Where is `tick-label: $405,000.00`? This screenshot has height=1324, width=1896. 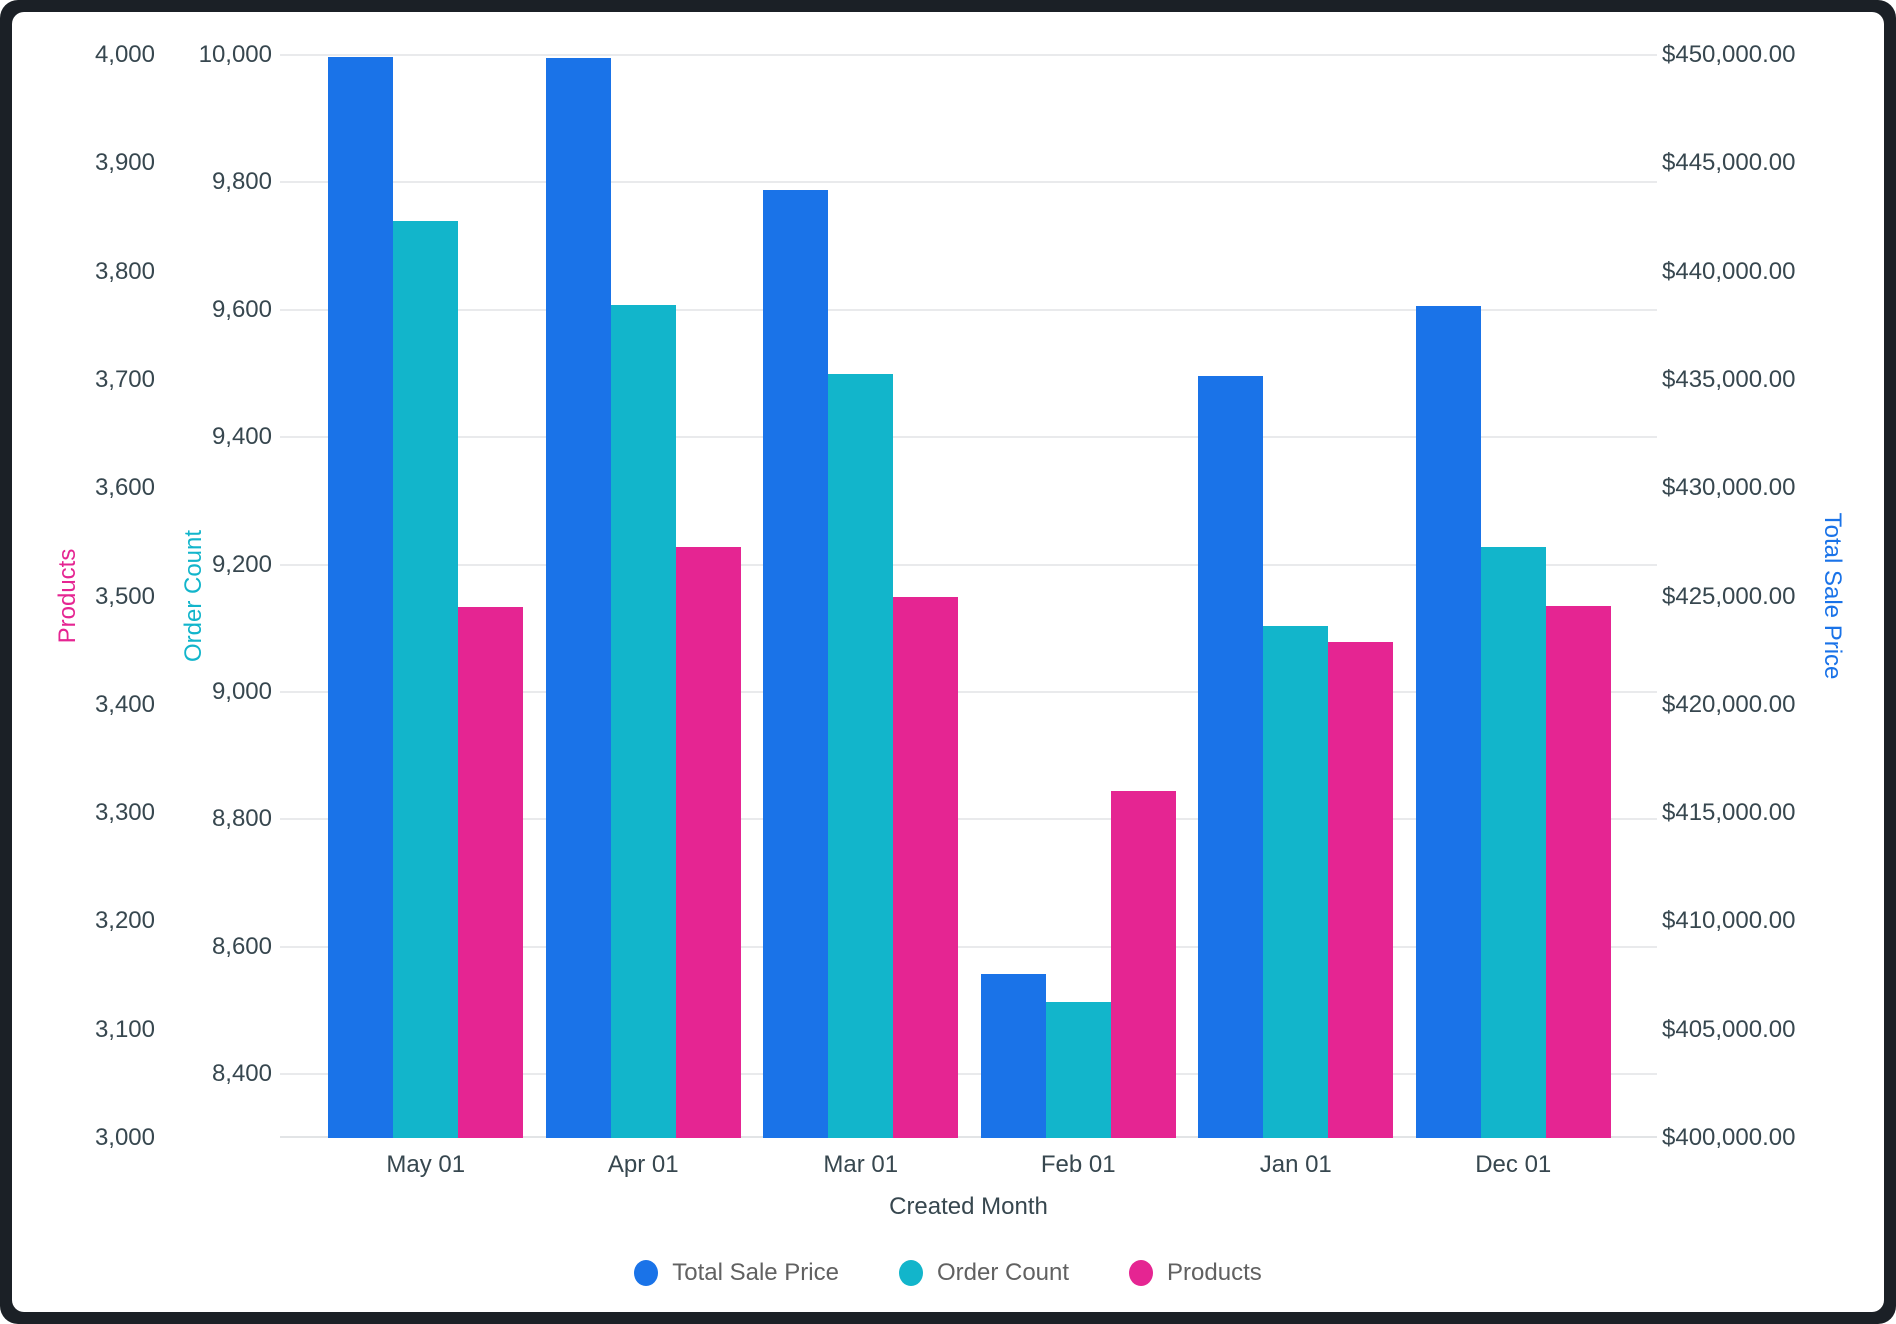
tick-label: $405,000.00 is located at coordinates (1729, 1029).